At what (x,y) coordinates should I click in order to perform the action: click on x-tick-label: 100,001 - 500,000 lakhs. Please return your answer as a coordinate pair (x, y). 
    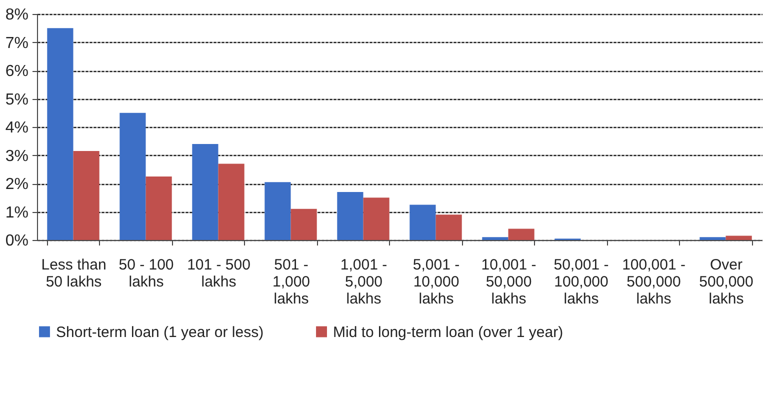
    Looking at the image, I should click on (654, 282).